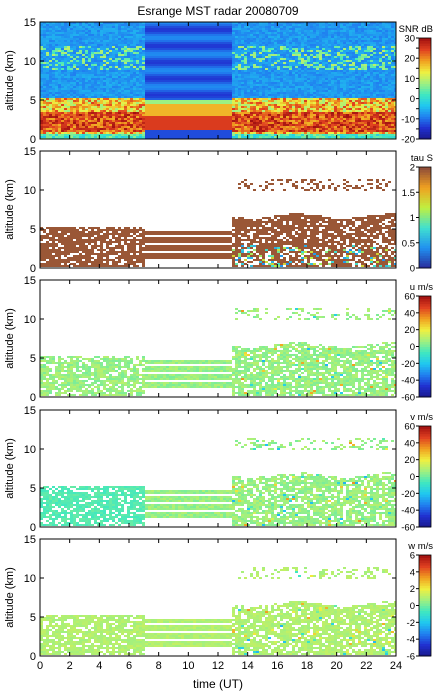 Image resolution: width=446 pixels, height=693 pixels. Describe the element at coordinates (129, 666) in the screenshot. I see `x-tick-label: 6` at that location.